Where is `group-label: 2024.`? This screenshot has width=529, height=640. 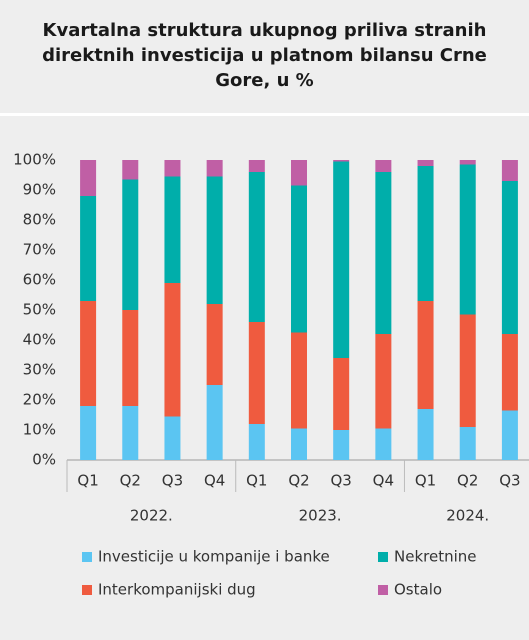 group-label: 2024. is located at coordinates (467, 516).